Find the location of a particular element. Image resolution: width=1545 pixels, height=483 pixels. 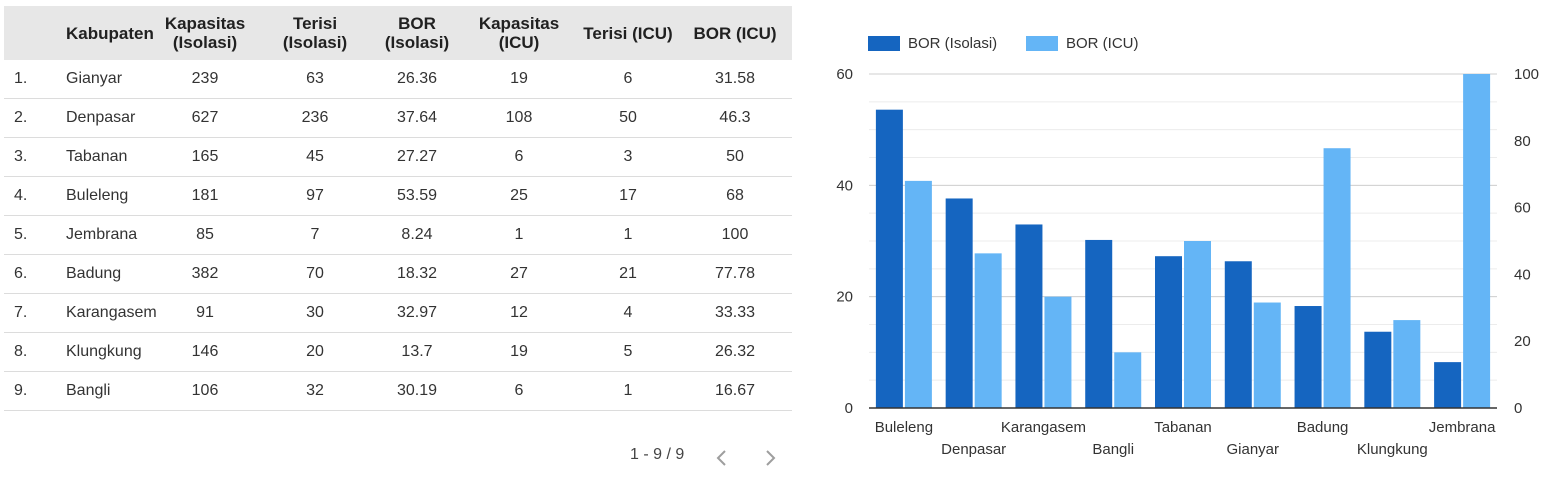

table-row: 9. Bangli 106 32 30.19 6 1 16.67 is located at coordinates (398, 391).